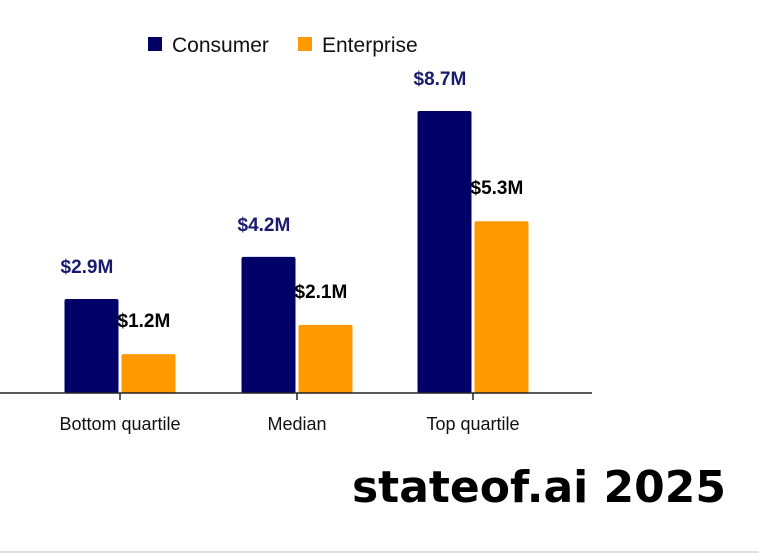 This screenshot has width=759, height=553. I want to click on bar-enterprise-bottom-quartile, so click(148, 373).